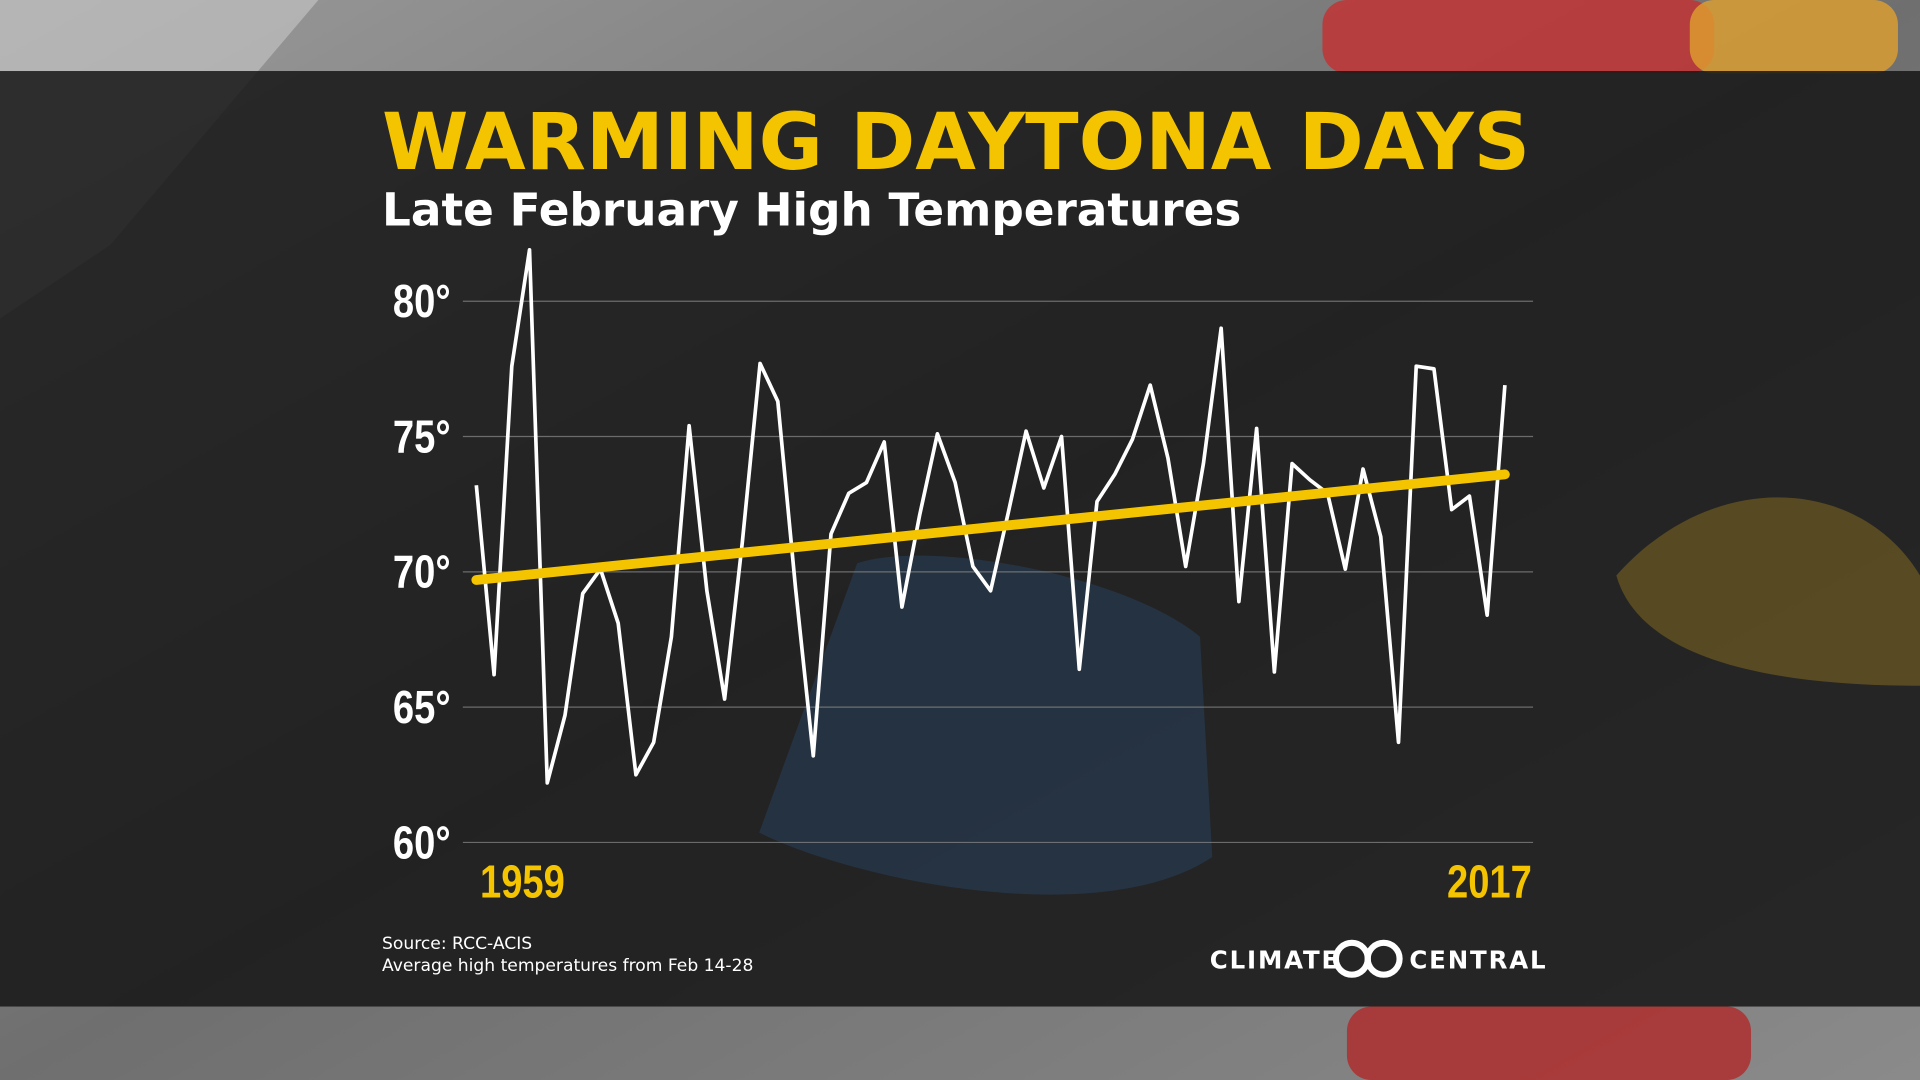  What do you see at coordinates (990, 527) in the screenshot?
I see `trend-line` at bounding box center [990, 527].